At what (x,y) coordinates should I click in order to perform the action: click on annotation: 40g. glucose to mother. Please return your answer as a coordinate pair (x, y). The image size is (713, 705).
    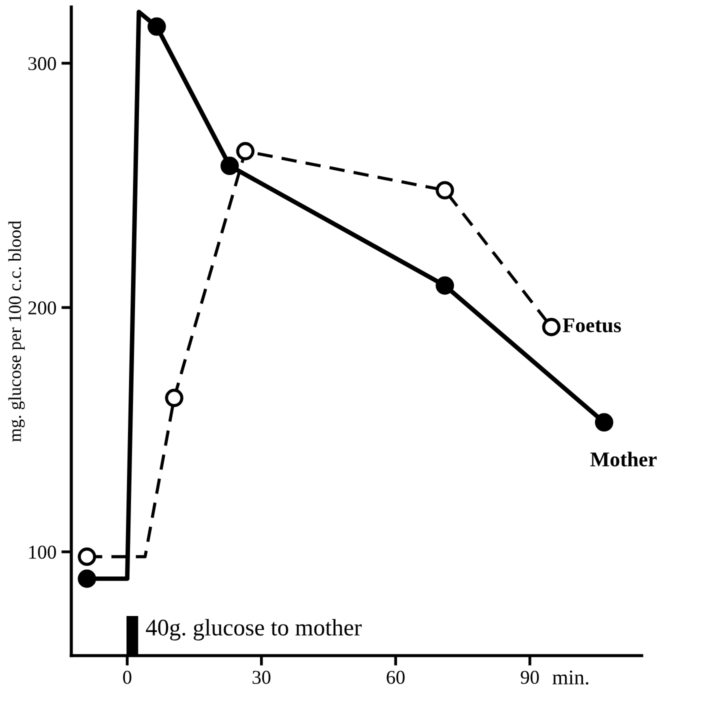
    Looking at the image, I should click on (254, 629).